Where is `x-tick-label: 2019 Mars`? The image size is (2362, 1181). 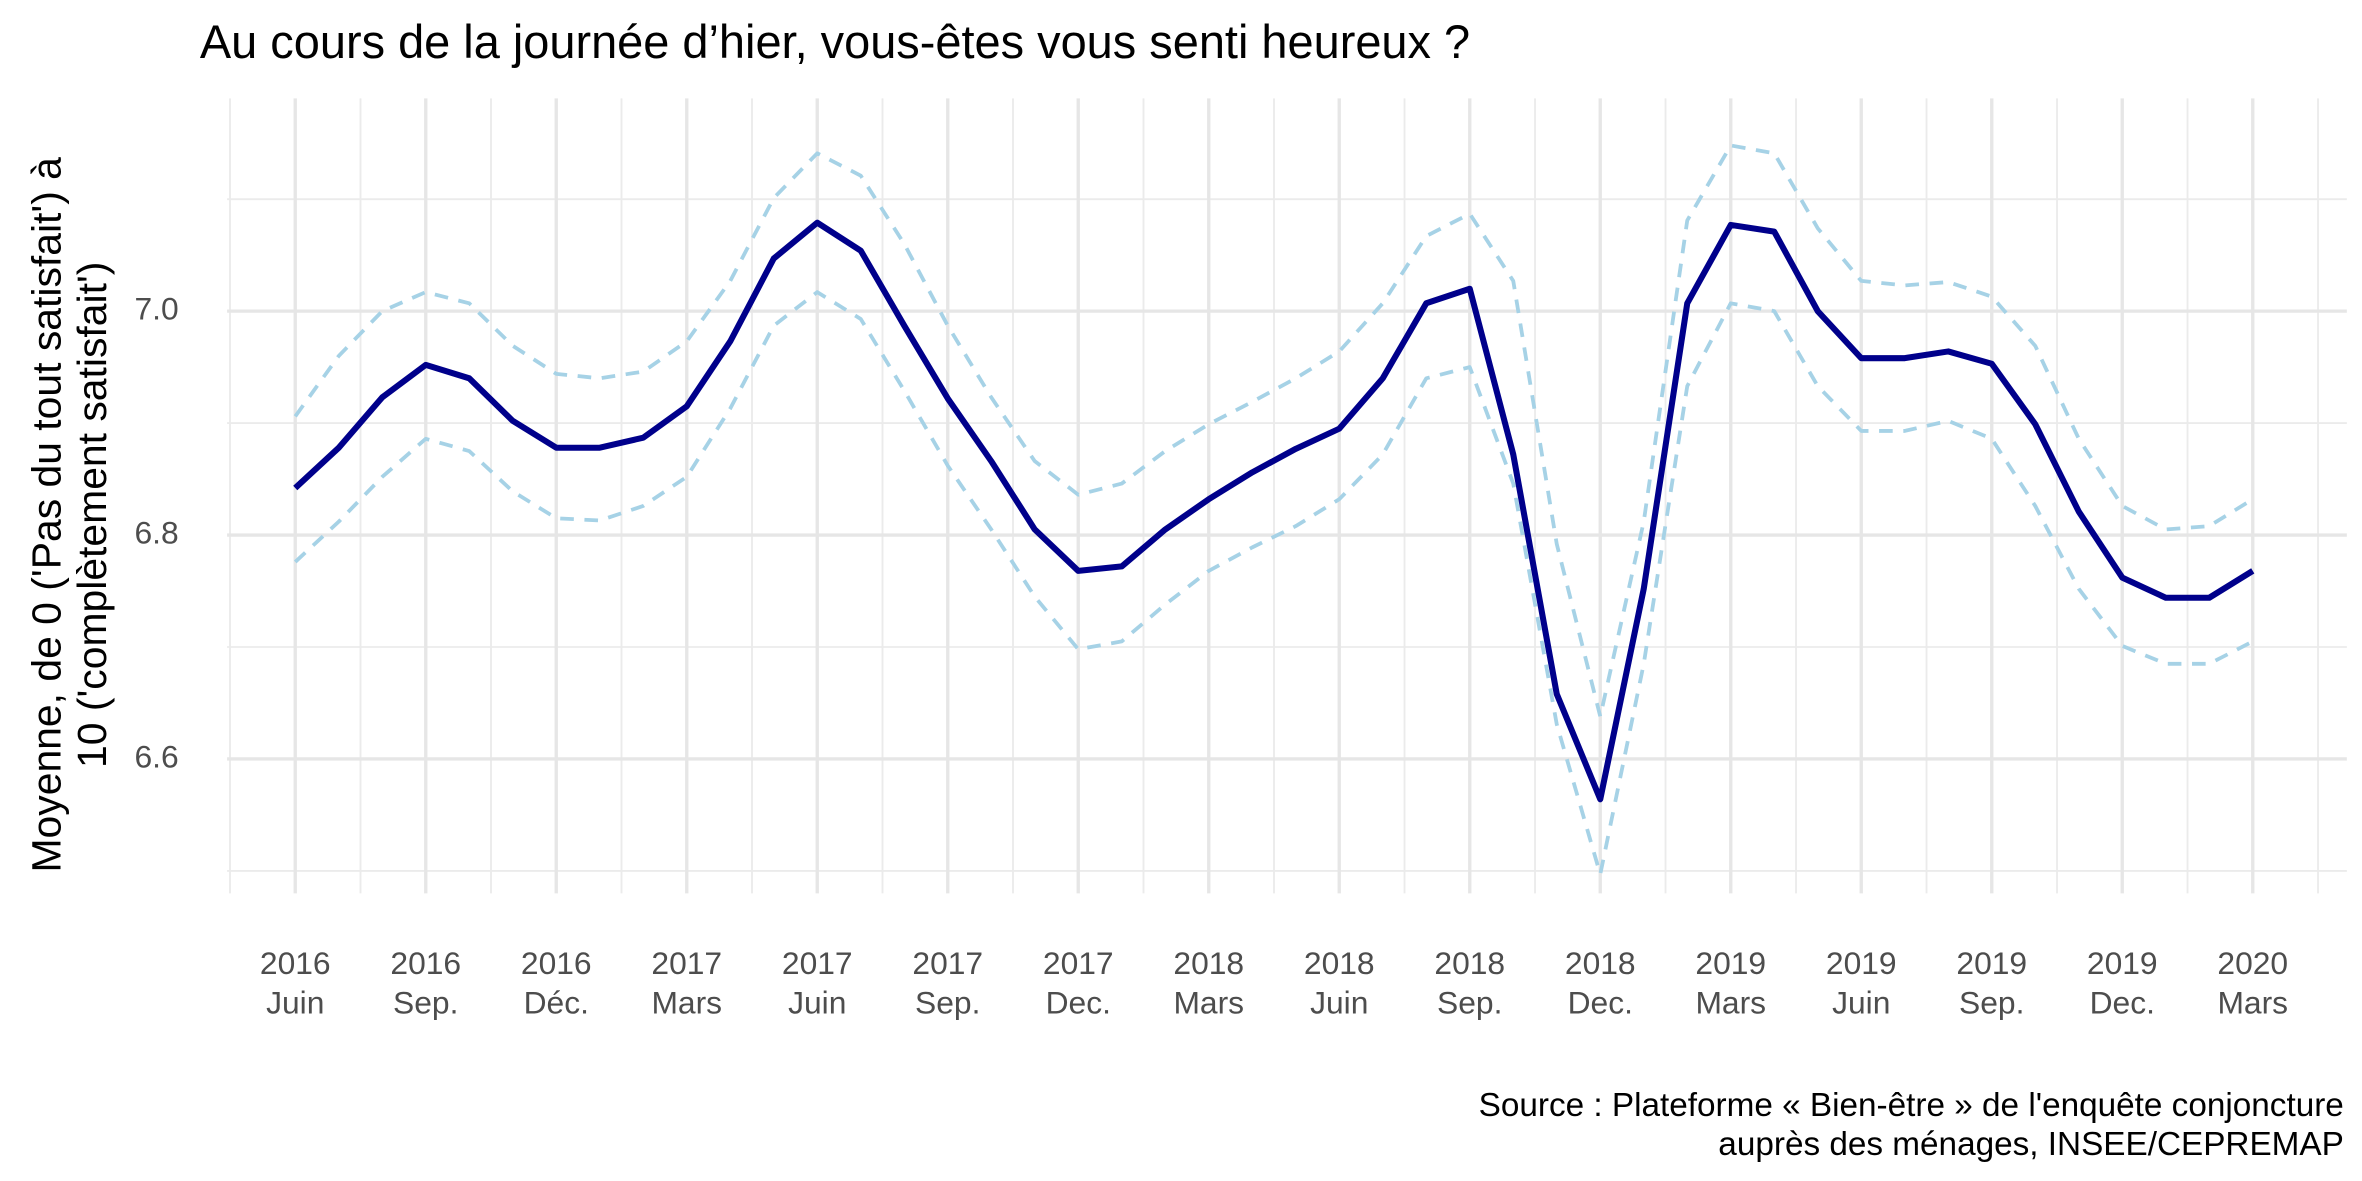 x-tick-label: 2019 Mars is located at coordinates (1730, 982).